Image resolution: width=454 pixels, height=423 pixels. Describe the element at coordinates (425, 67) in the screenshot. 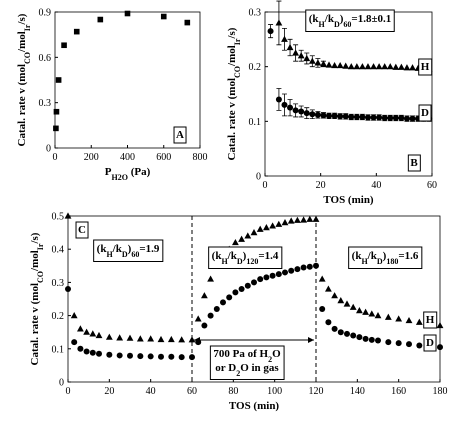

I see `series-label: H` at that location.